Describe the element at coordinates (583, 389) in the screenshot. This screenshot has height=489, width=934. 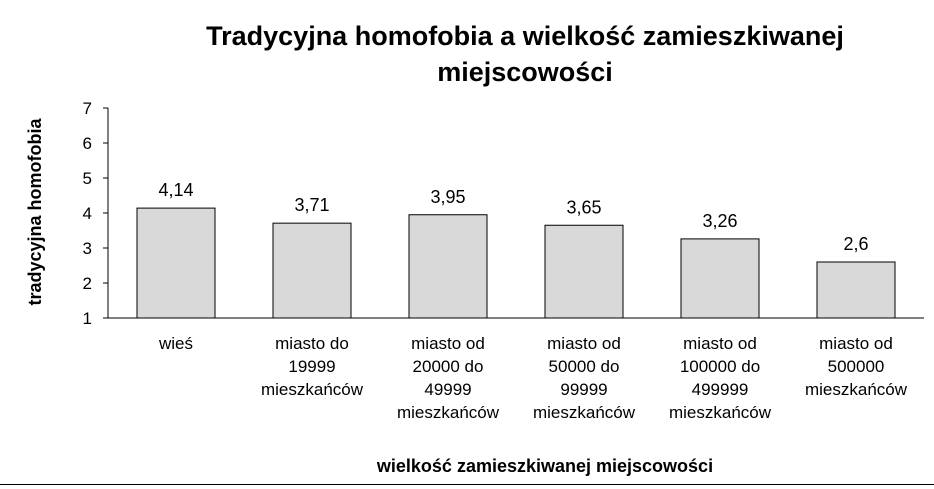
I see `category-label-line: 99999` at that location.